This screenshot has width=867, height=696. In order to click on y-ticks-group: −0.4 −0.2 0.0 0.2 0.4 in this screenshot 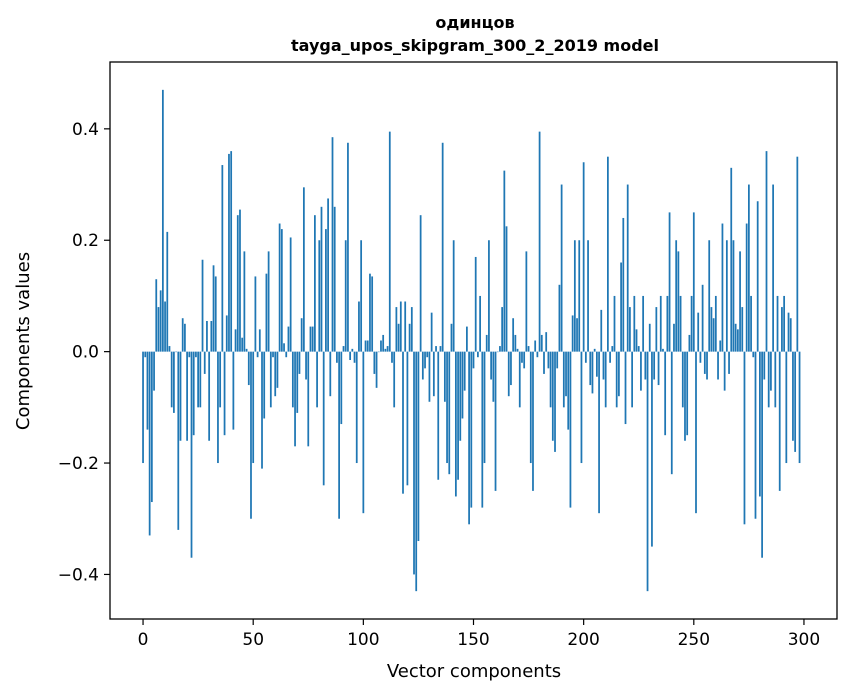, I will do `click(84, 352)`.